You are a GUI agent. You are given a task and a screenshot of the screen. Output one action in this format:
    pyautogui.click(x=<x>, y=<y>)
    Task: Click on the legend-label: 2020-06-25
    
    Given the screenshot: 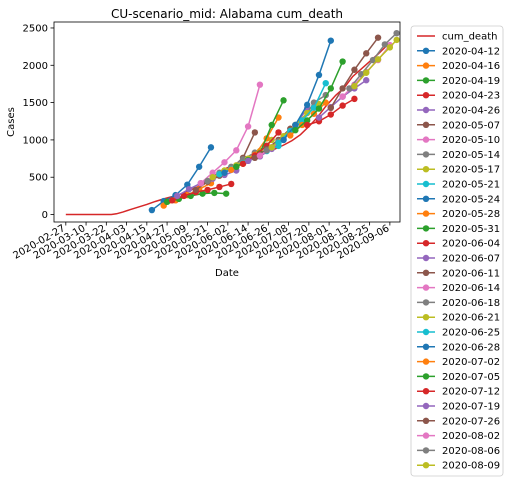 What is the action you would take?
    pyautogui.click(x=471, y=333)
    